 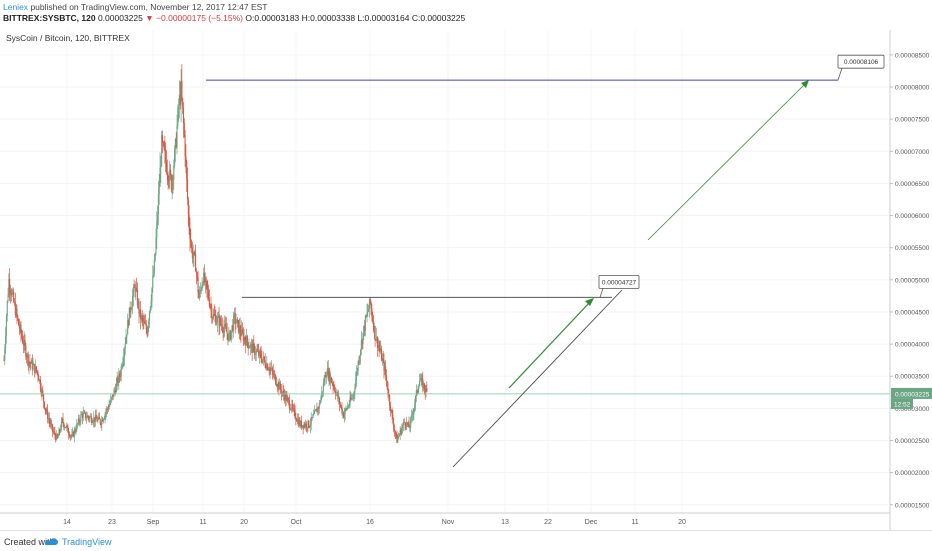 What do you see at coordinates (912, 409) in the screenshot?
I see `y-tick-label: 0.00003000` at bounding box center [912, 409].